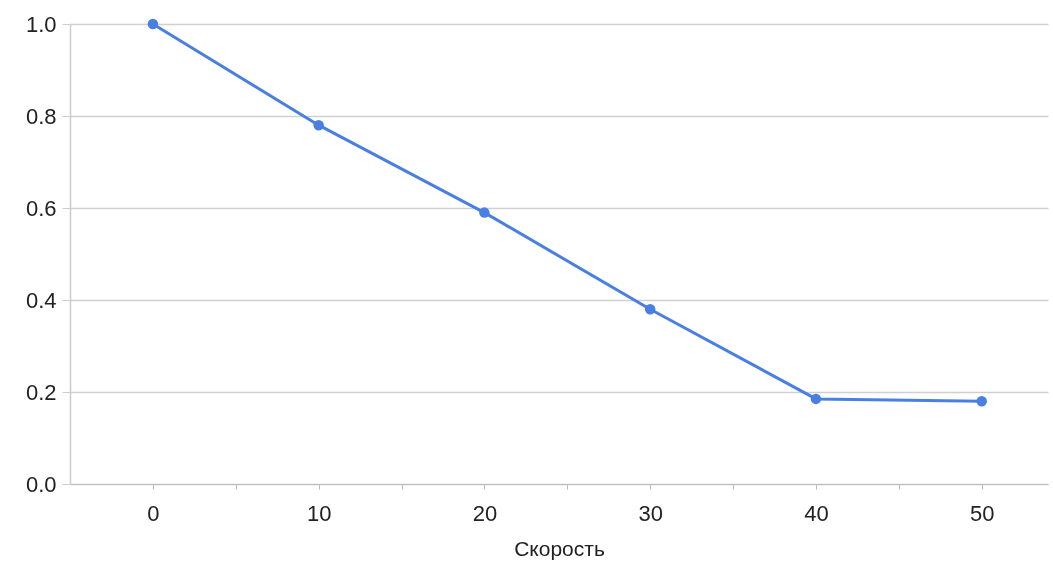  Describe the element at coordinates (816, 513) in the screenshot. I see `x-tick-label: 40` at that location.